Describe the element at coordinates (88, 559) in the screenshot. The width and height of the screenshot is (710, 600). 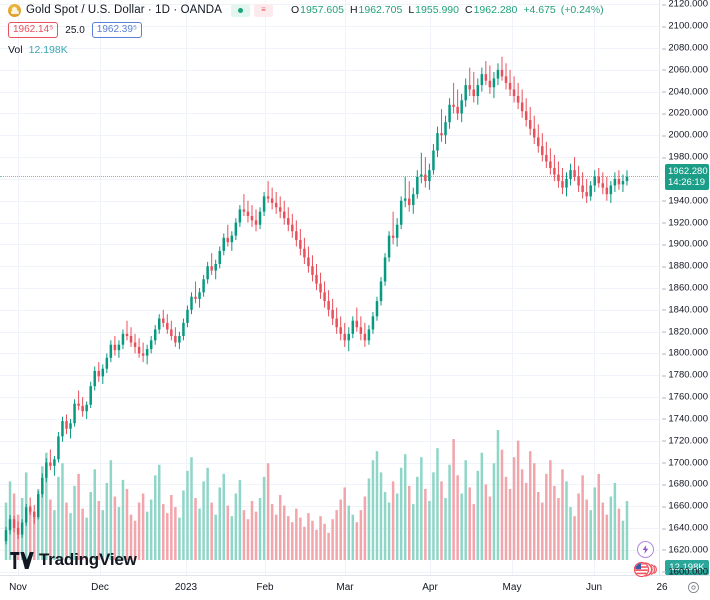
I see `tradingview-logo-text: TradingView` at that location.